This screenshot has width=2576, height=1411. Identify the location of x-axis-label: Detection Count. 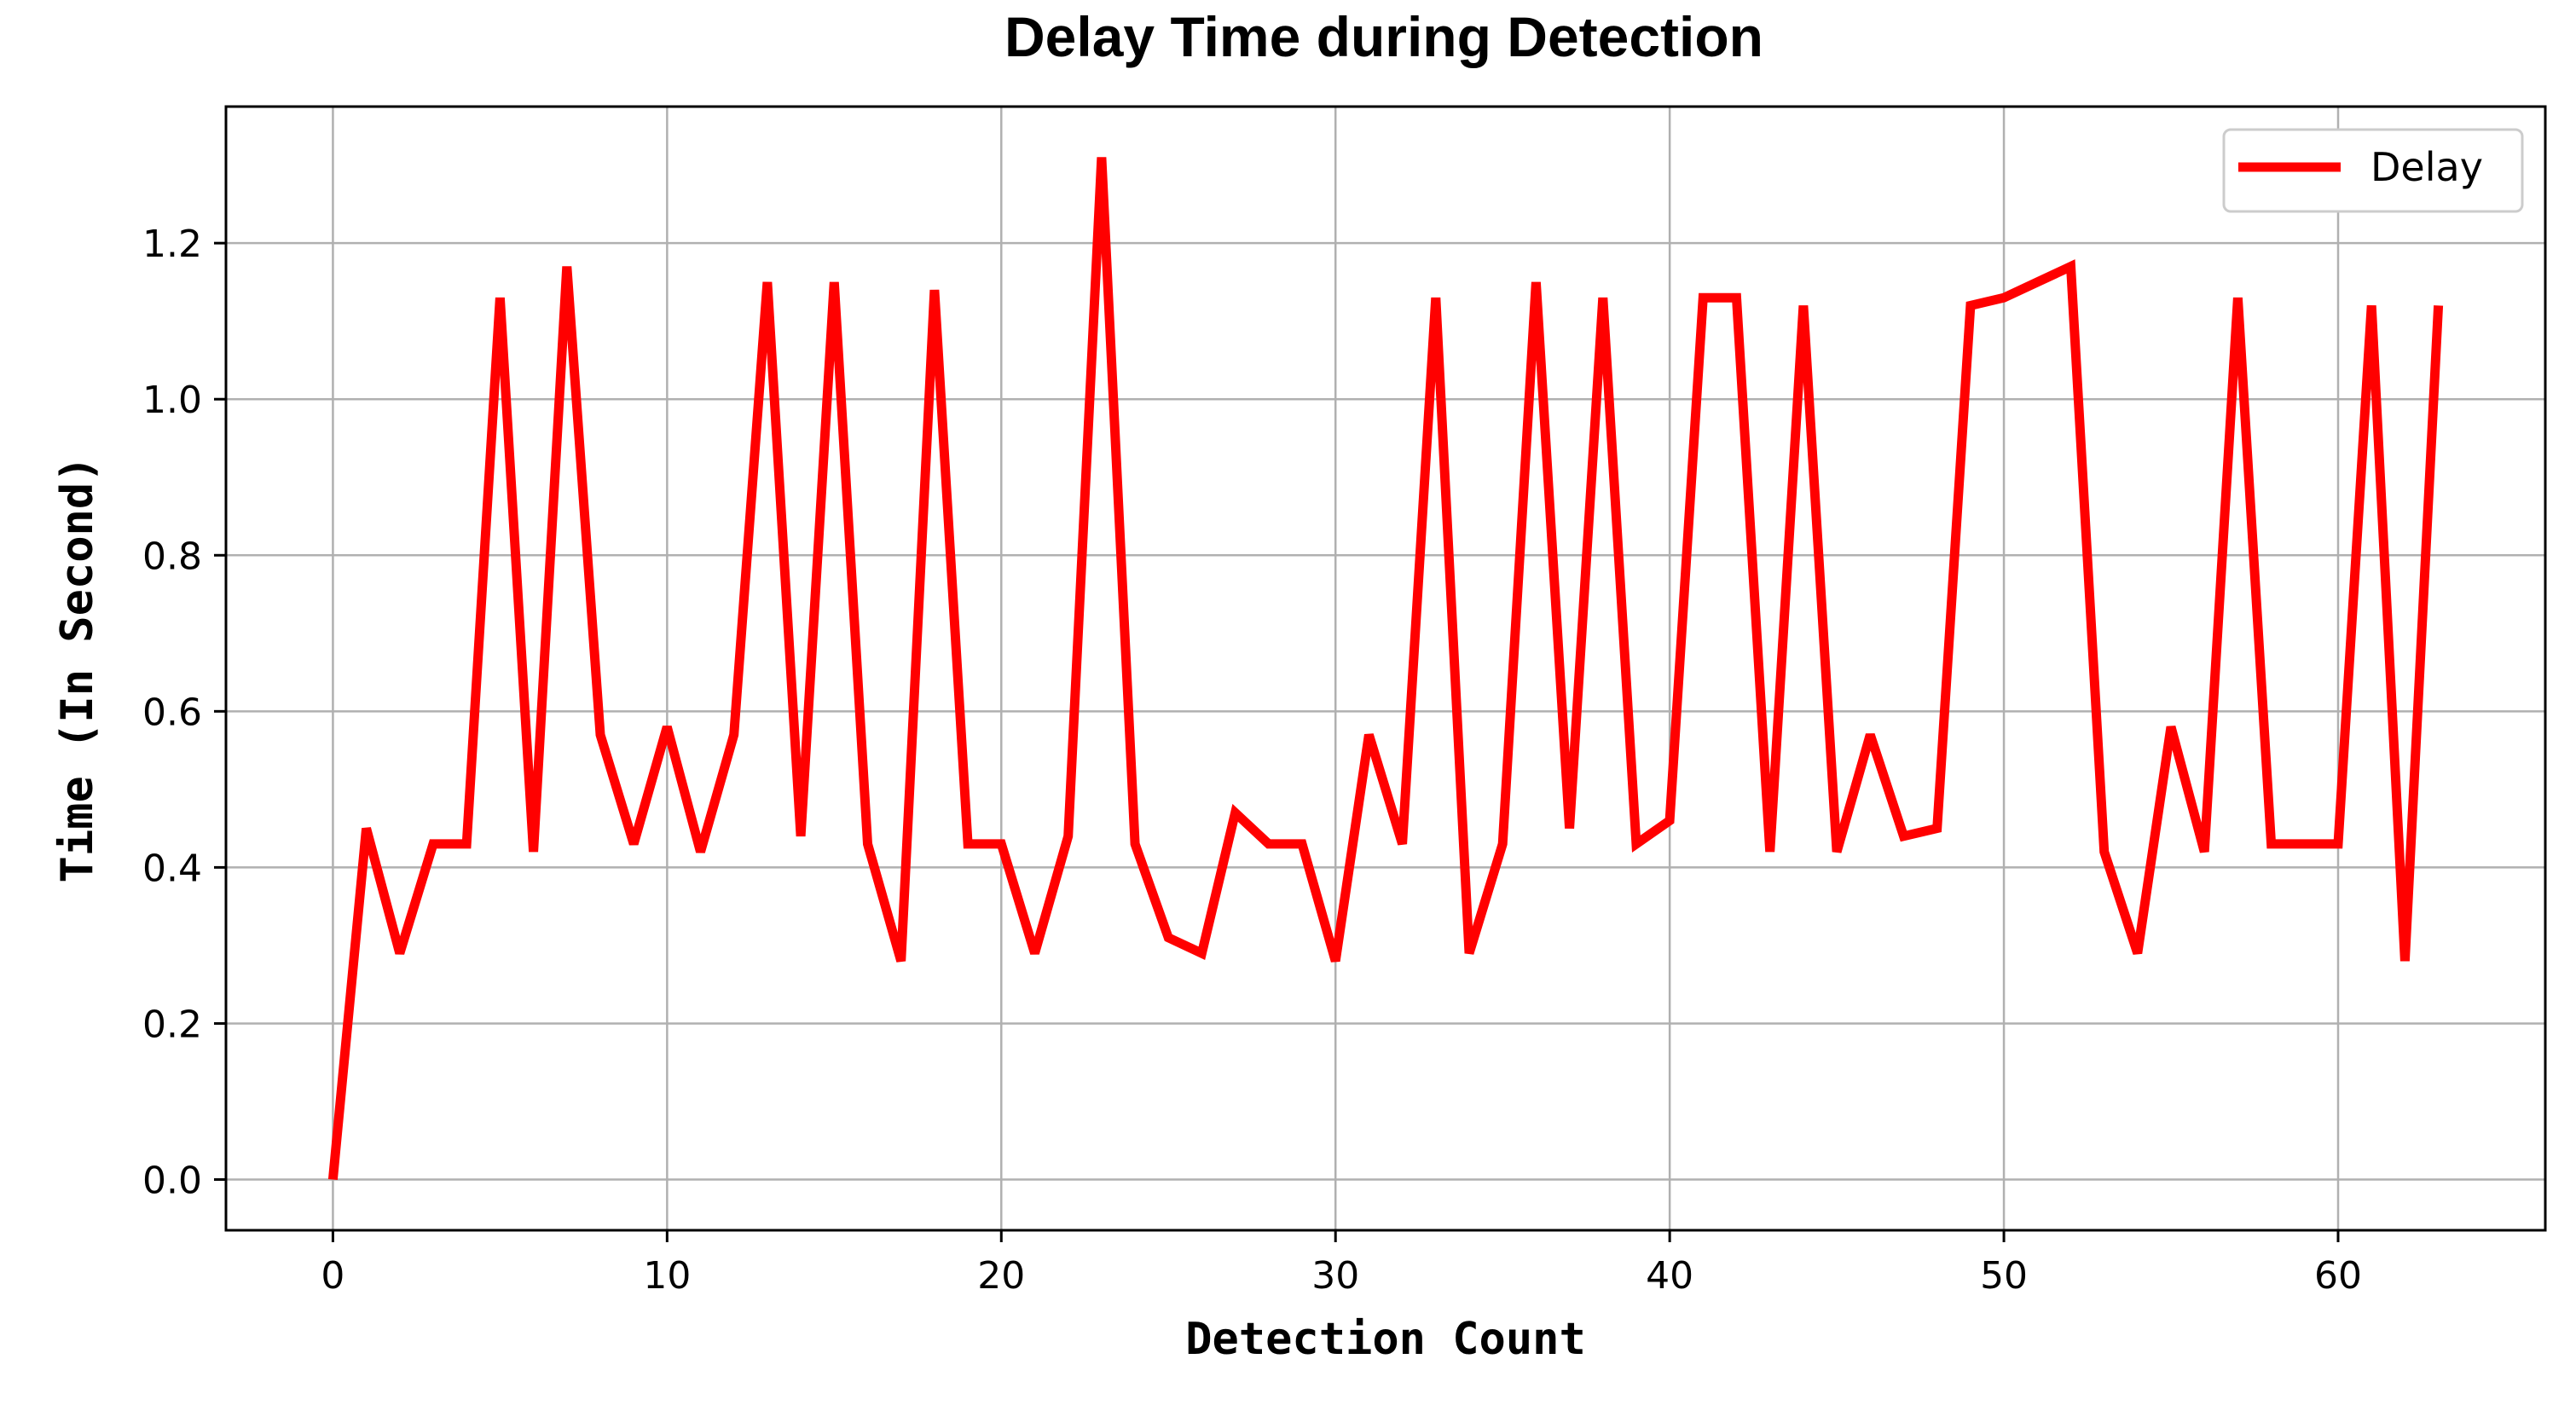
(1386, 1339).